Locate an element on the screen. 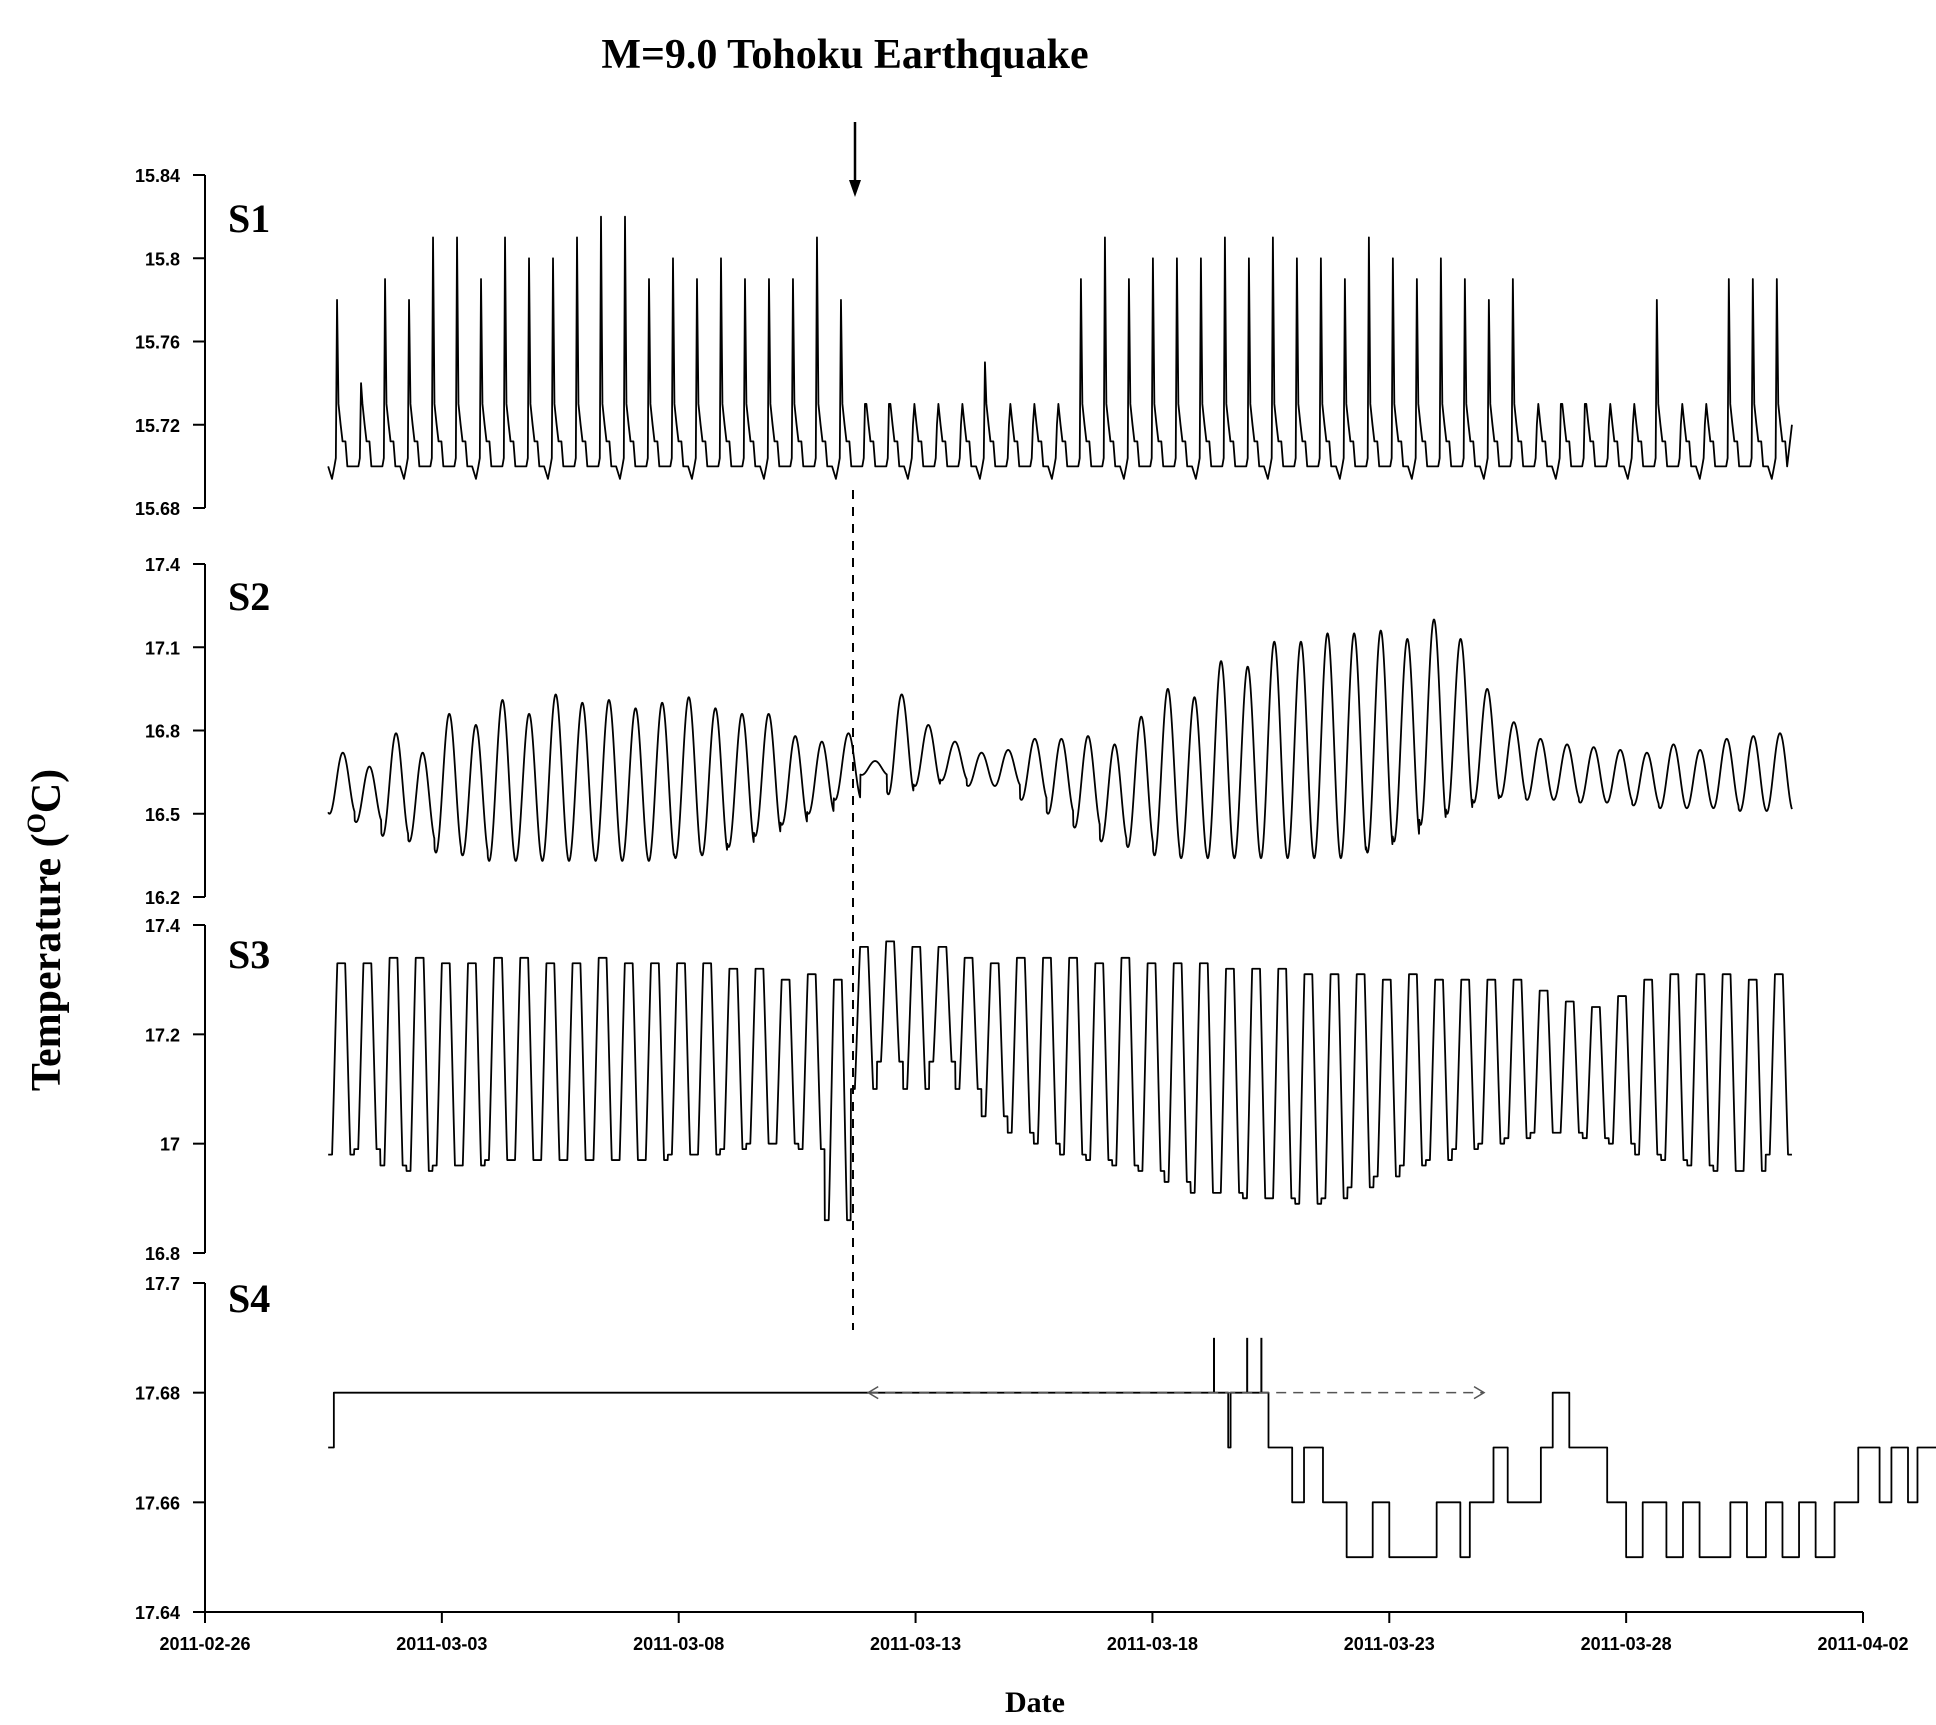 This screenshot has width=1936, height=1725. x-axis-title: Date is located at coordinates (1035, 1702).